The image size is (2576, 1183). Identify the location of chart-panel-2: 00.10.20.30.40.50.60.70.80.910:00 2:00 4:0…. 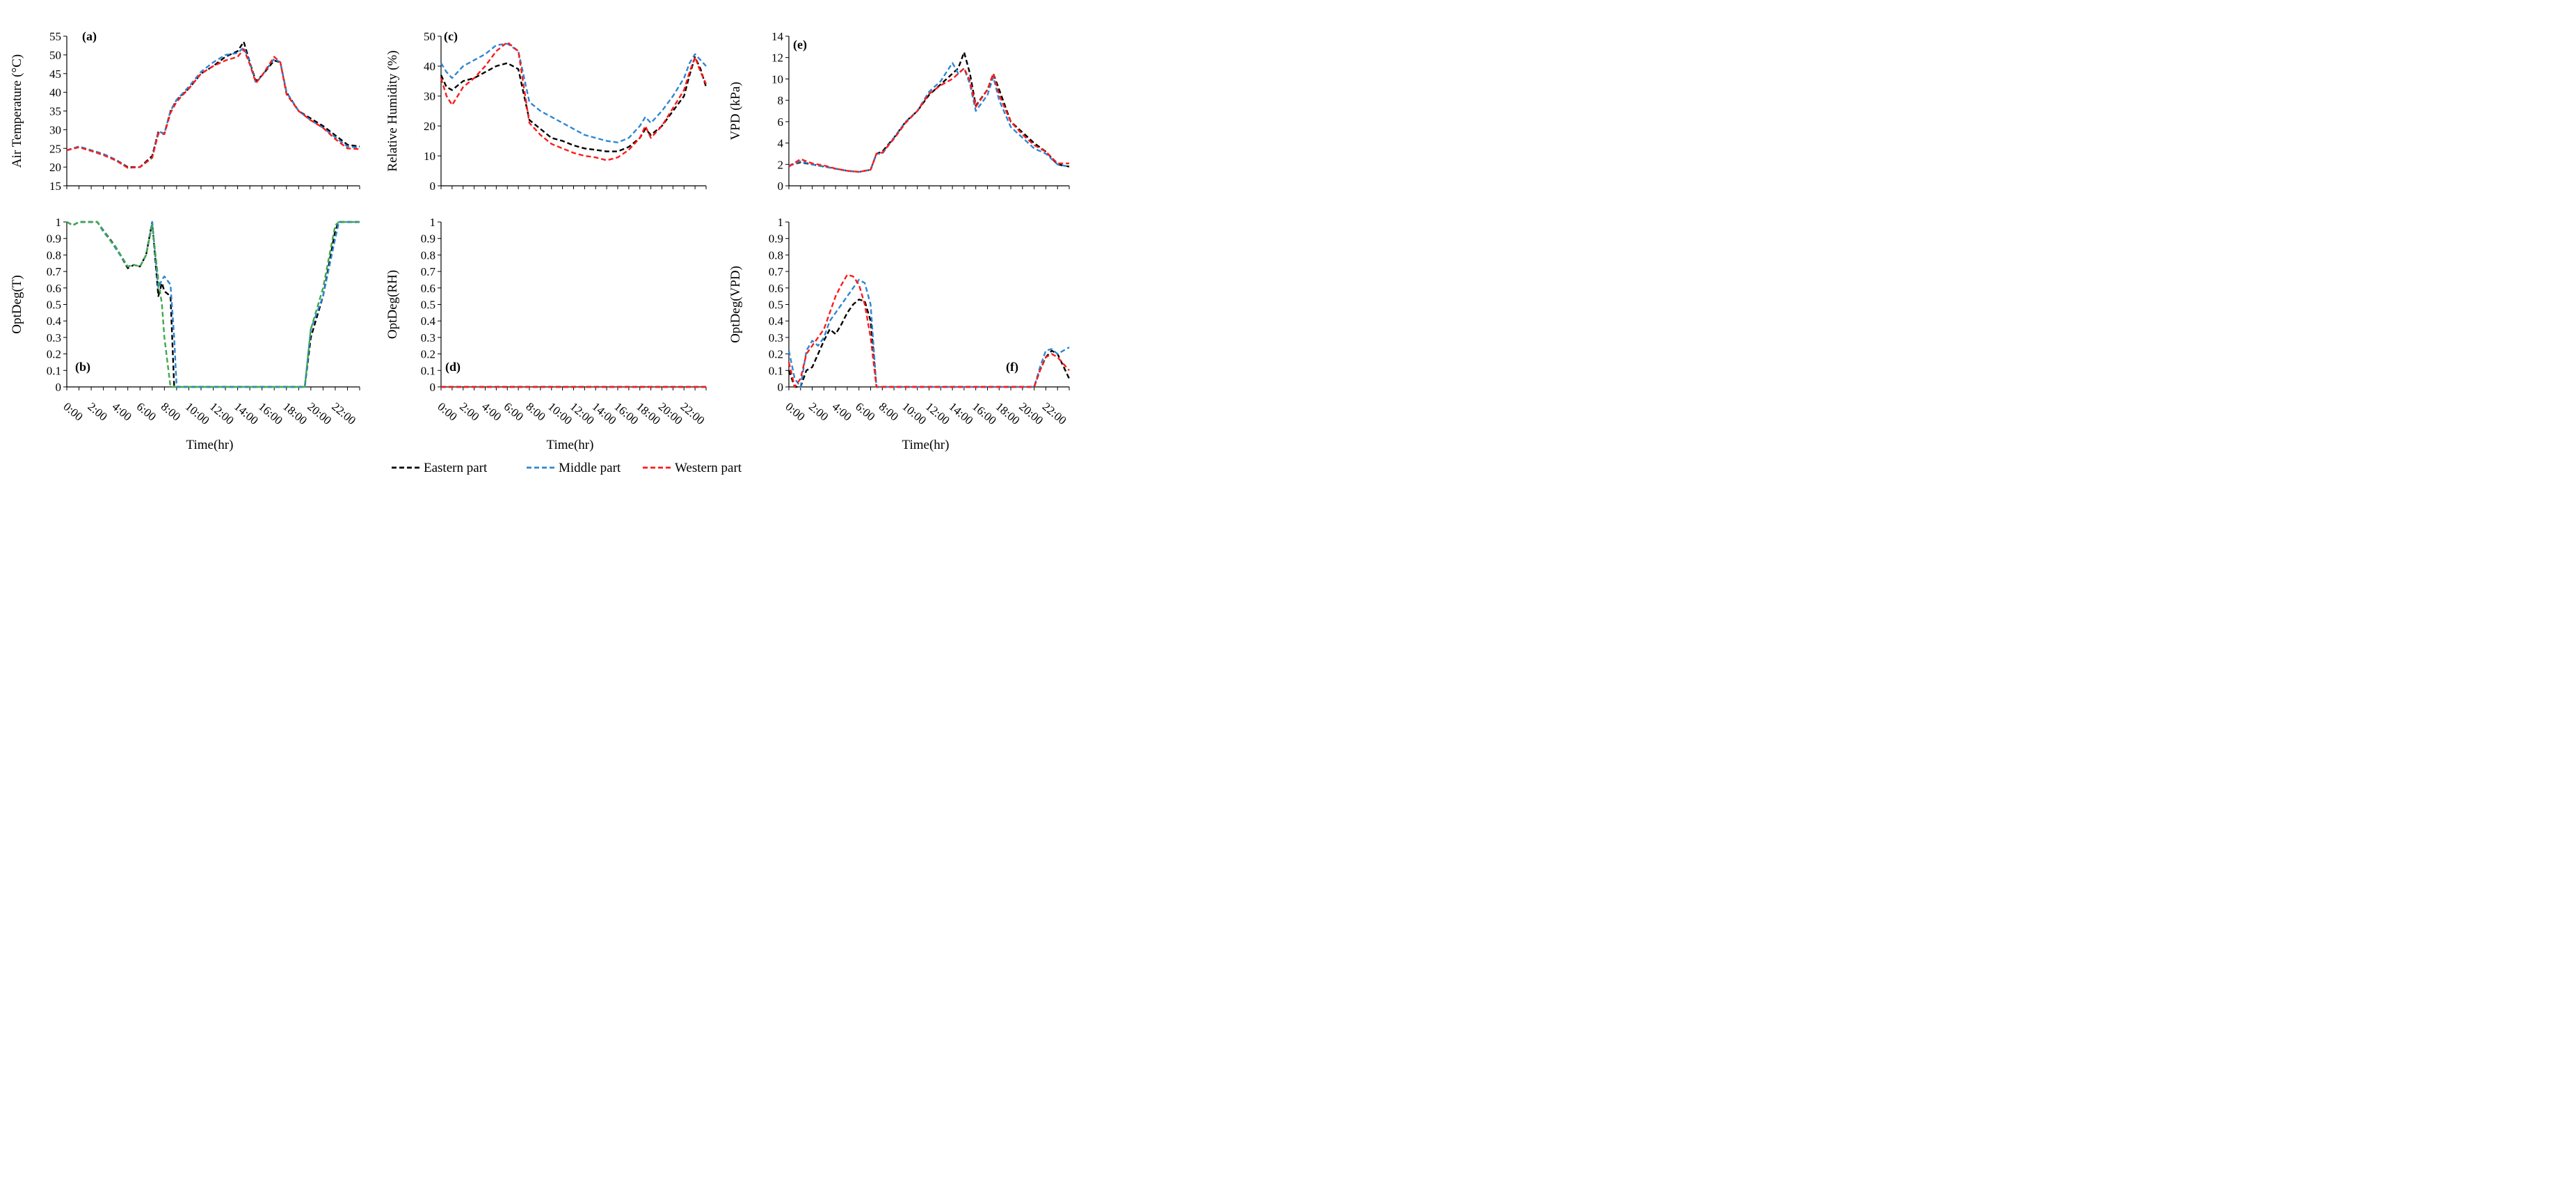
(185, 334).